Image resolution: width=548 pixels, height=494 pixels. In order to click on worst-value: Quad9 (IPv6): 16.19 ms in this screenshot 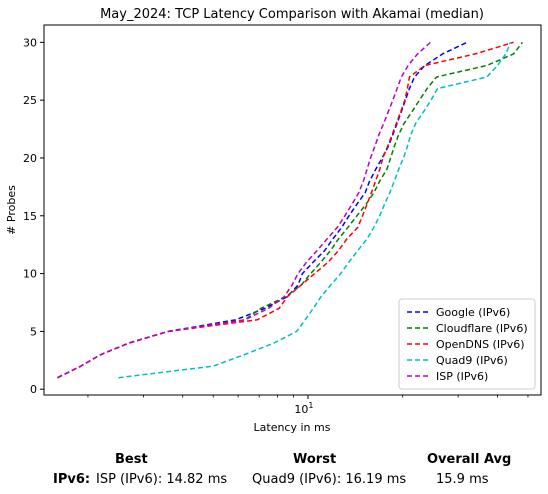, I will do `click(329, 479)`.